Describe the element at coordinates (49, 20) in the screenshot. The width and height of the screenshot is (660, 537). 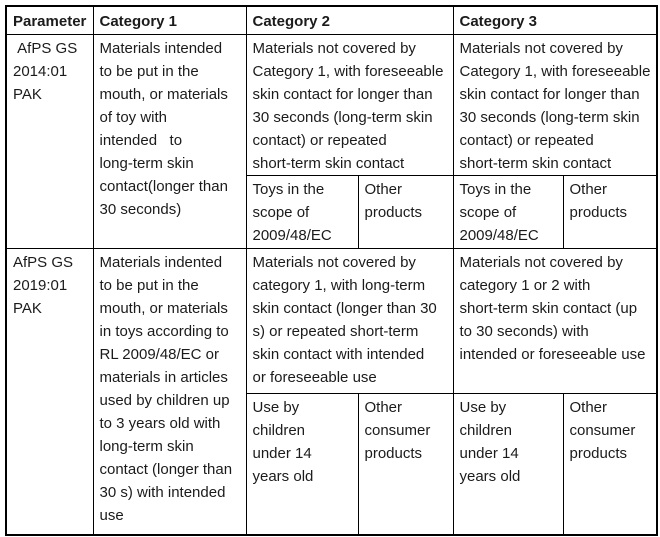
I see `header-parameter: Parameter` at that location.